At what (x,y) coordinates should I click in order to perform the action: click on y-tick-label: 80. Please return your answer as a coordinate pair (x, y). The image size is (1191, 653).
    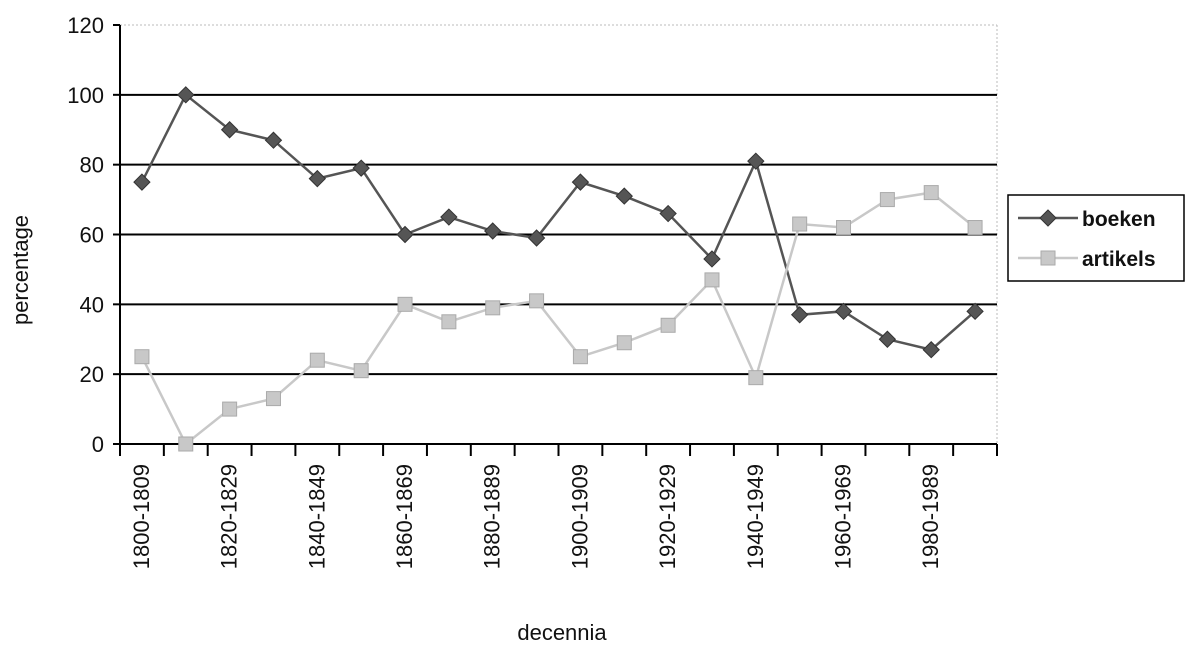
    Looking at the image, I should click on (92, 165).